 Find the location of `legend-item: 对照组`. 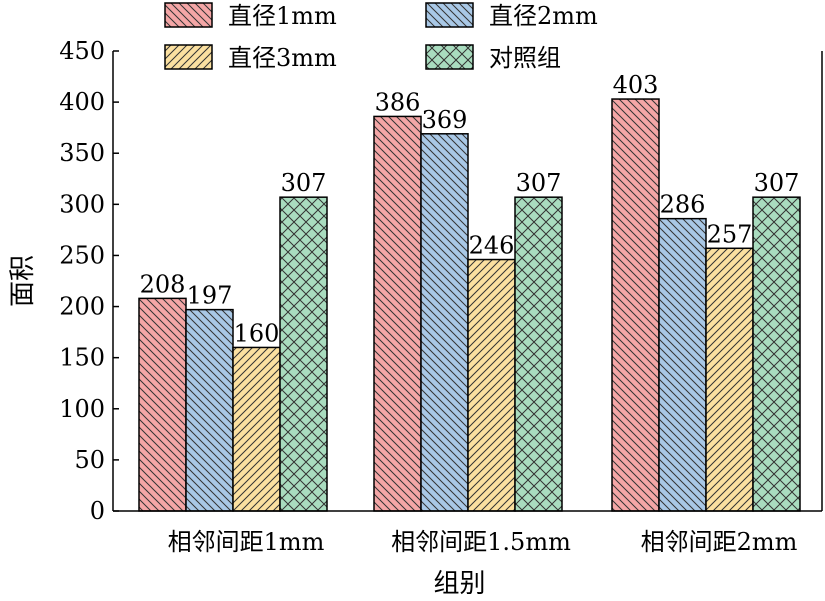

legend-item: 对照组 is located at coordinates (493, 58).